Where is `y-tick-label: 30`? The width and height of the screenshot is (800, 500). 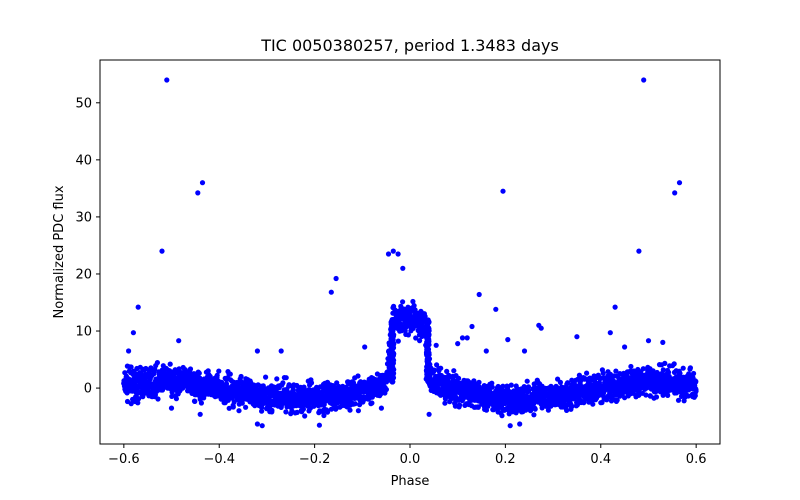 y-tick-label: 30 is located at coordinates (83, 217).